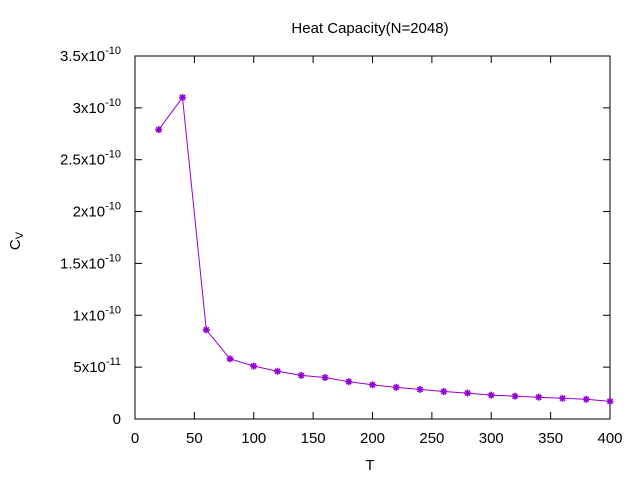  I want to click on svg-text: CV, so click(16, 240).